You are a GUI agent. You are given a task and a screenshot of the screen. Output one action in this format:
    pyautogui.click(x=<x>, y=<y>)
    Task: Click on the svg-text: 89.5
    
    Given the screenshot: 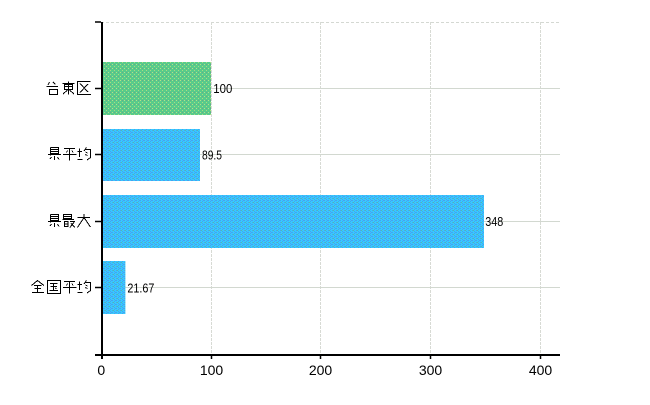 What is the action you would take?
    pyautogui.click(x=212, y=155)
    